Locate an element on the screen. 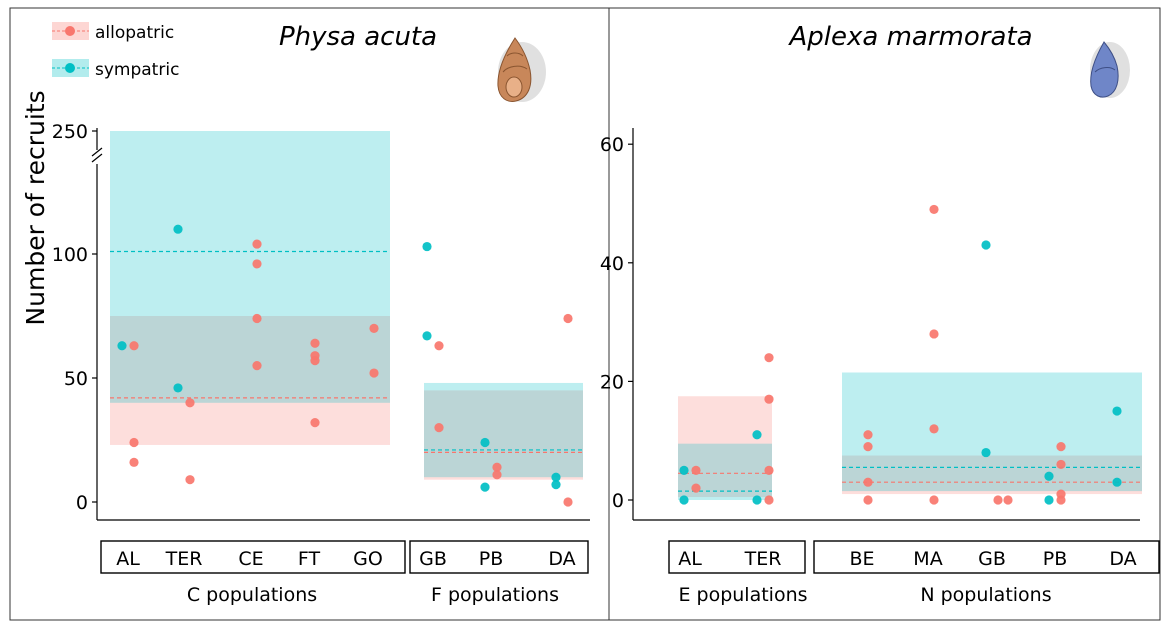 The width and height of the screenshot is (1166, 626). blue-snail-shell-icon is located at coordinates (1110, 69).